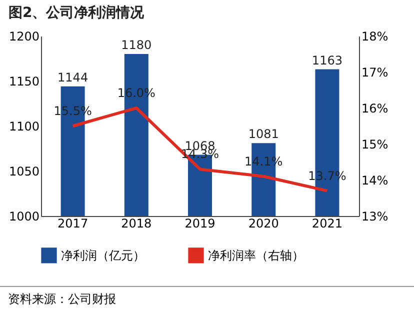 This screenshot has width=414, height=327. What do you see at coordinates (24, 37) in the screenshot?
I see `y-tick-label: 1200` at bounding box center [24, 37].